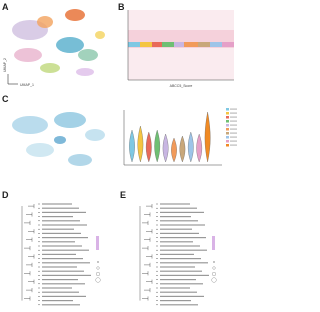 This screenshot has width=320, height=312. I want to click on panel-label: B, so click(121, 7).